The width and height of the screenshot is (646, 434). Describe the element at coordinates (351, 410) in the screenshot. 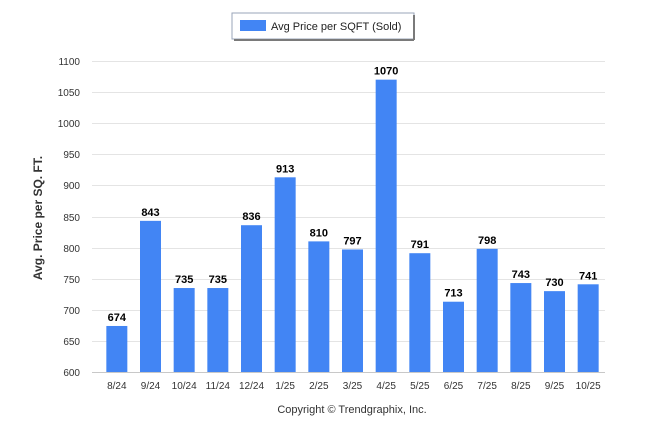

I see `copyright-text: Copyright © Trendgraphix, Inc.` at that location.